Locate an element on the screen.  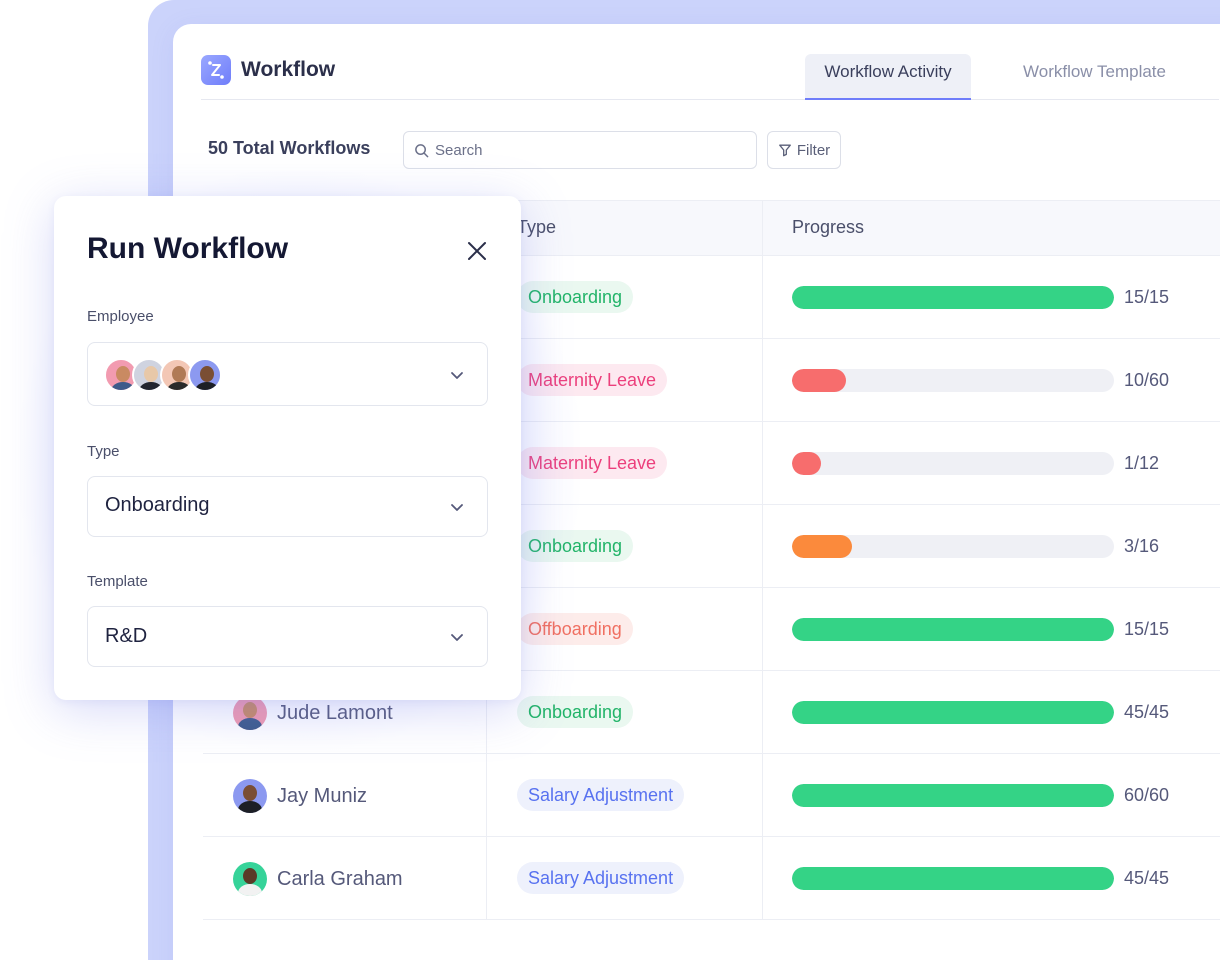
filter-button: Filter is located at coordinates (804, 150).